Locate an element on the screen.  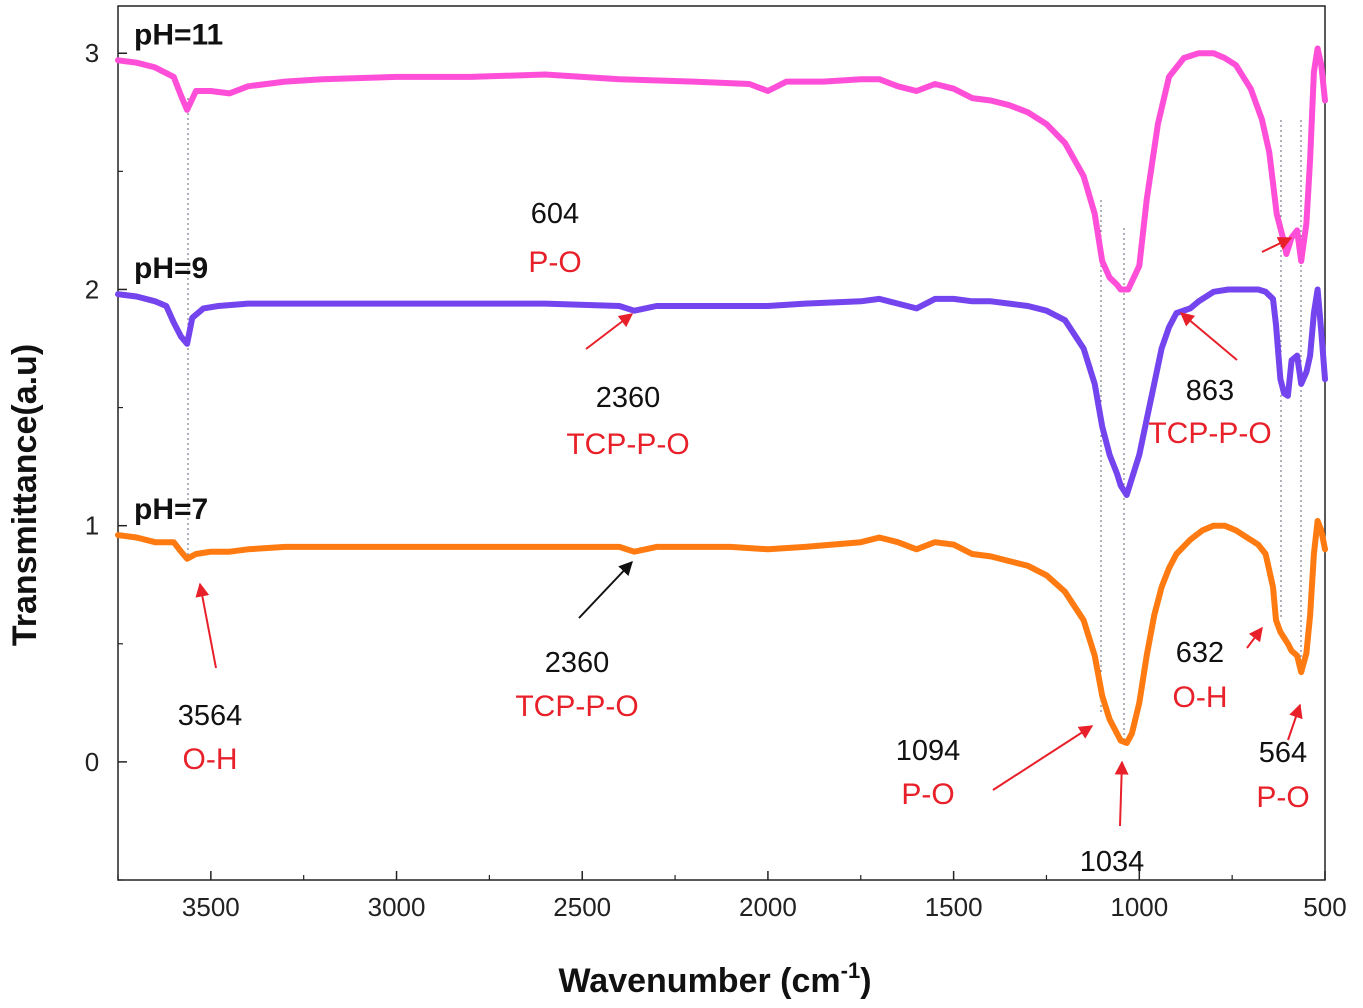
annotation-label-6: P-O is located at coordinates (927, 794).